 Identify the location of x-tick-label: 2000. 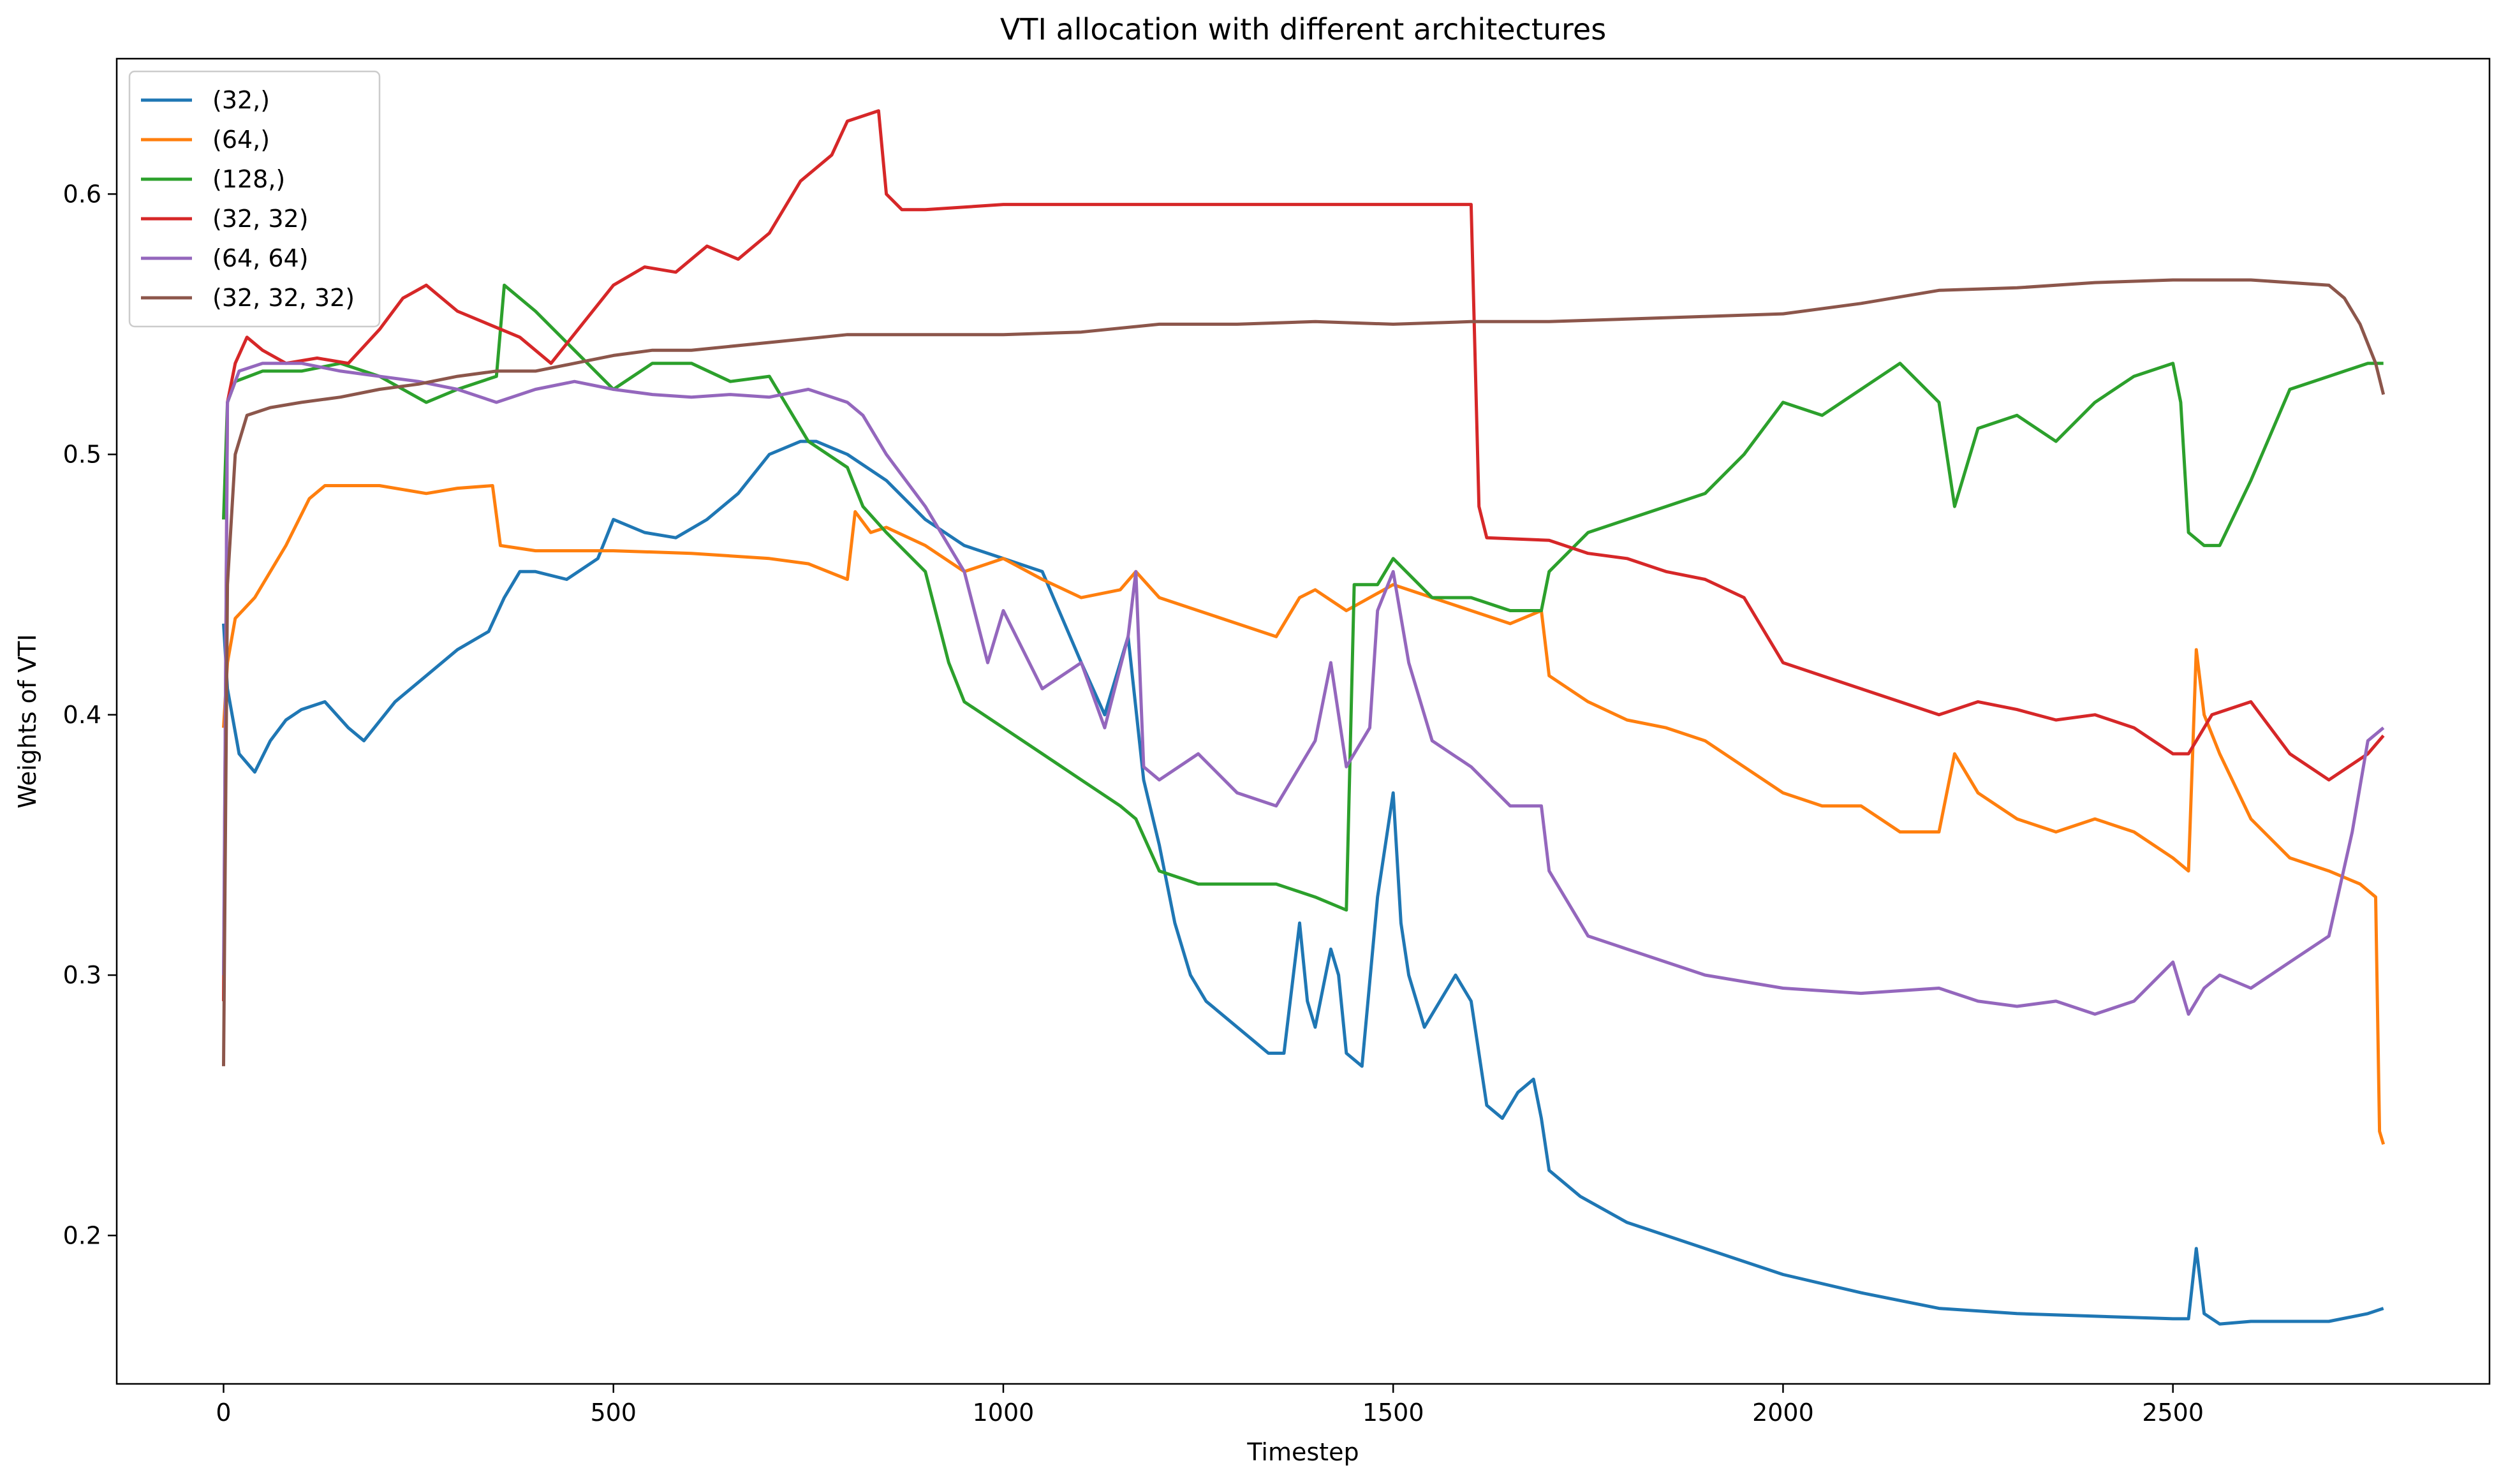
(1783, 1413).